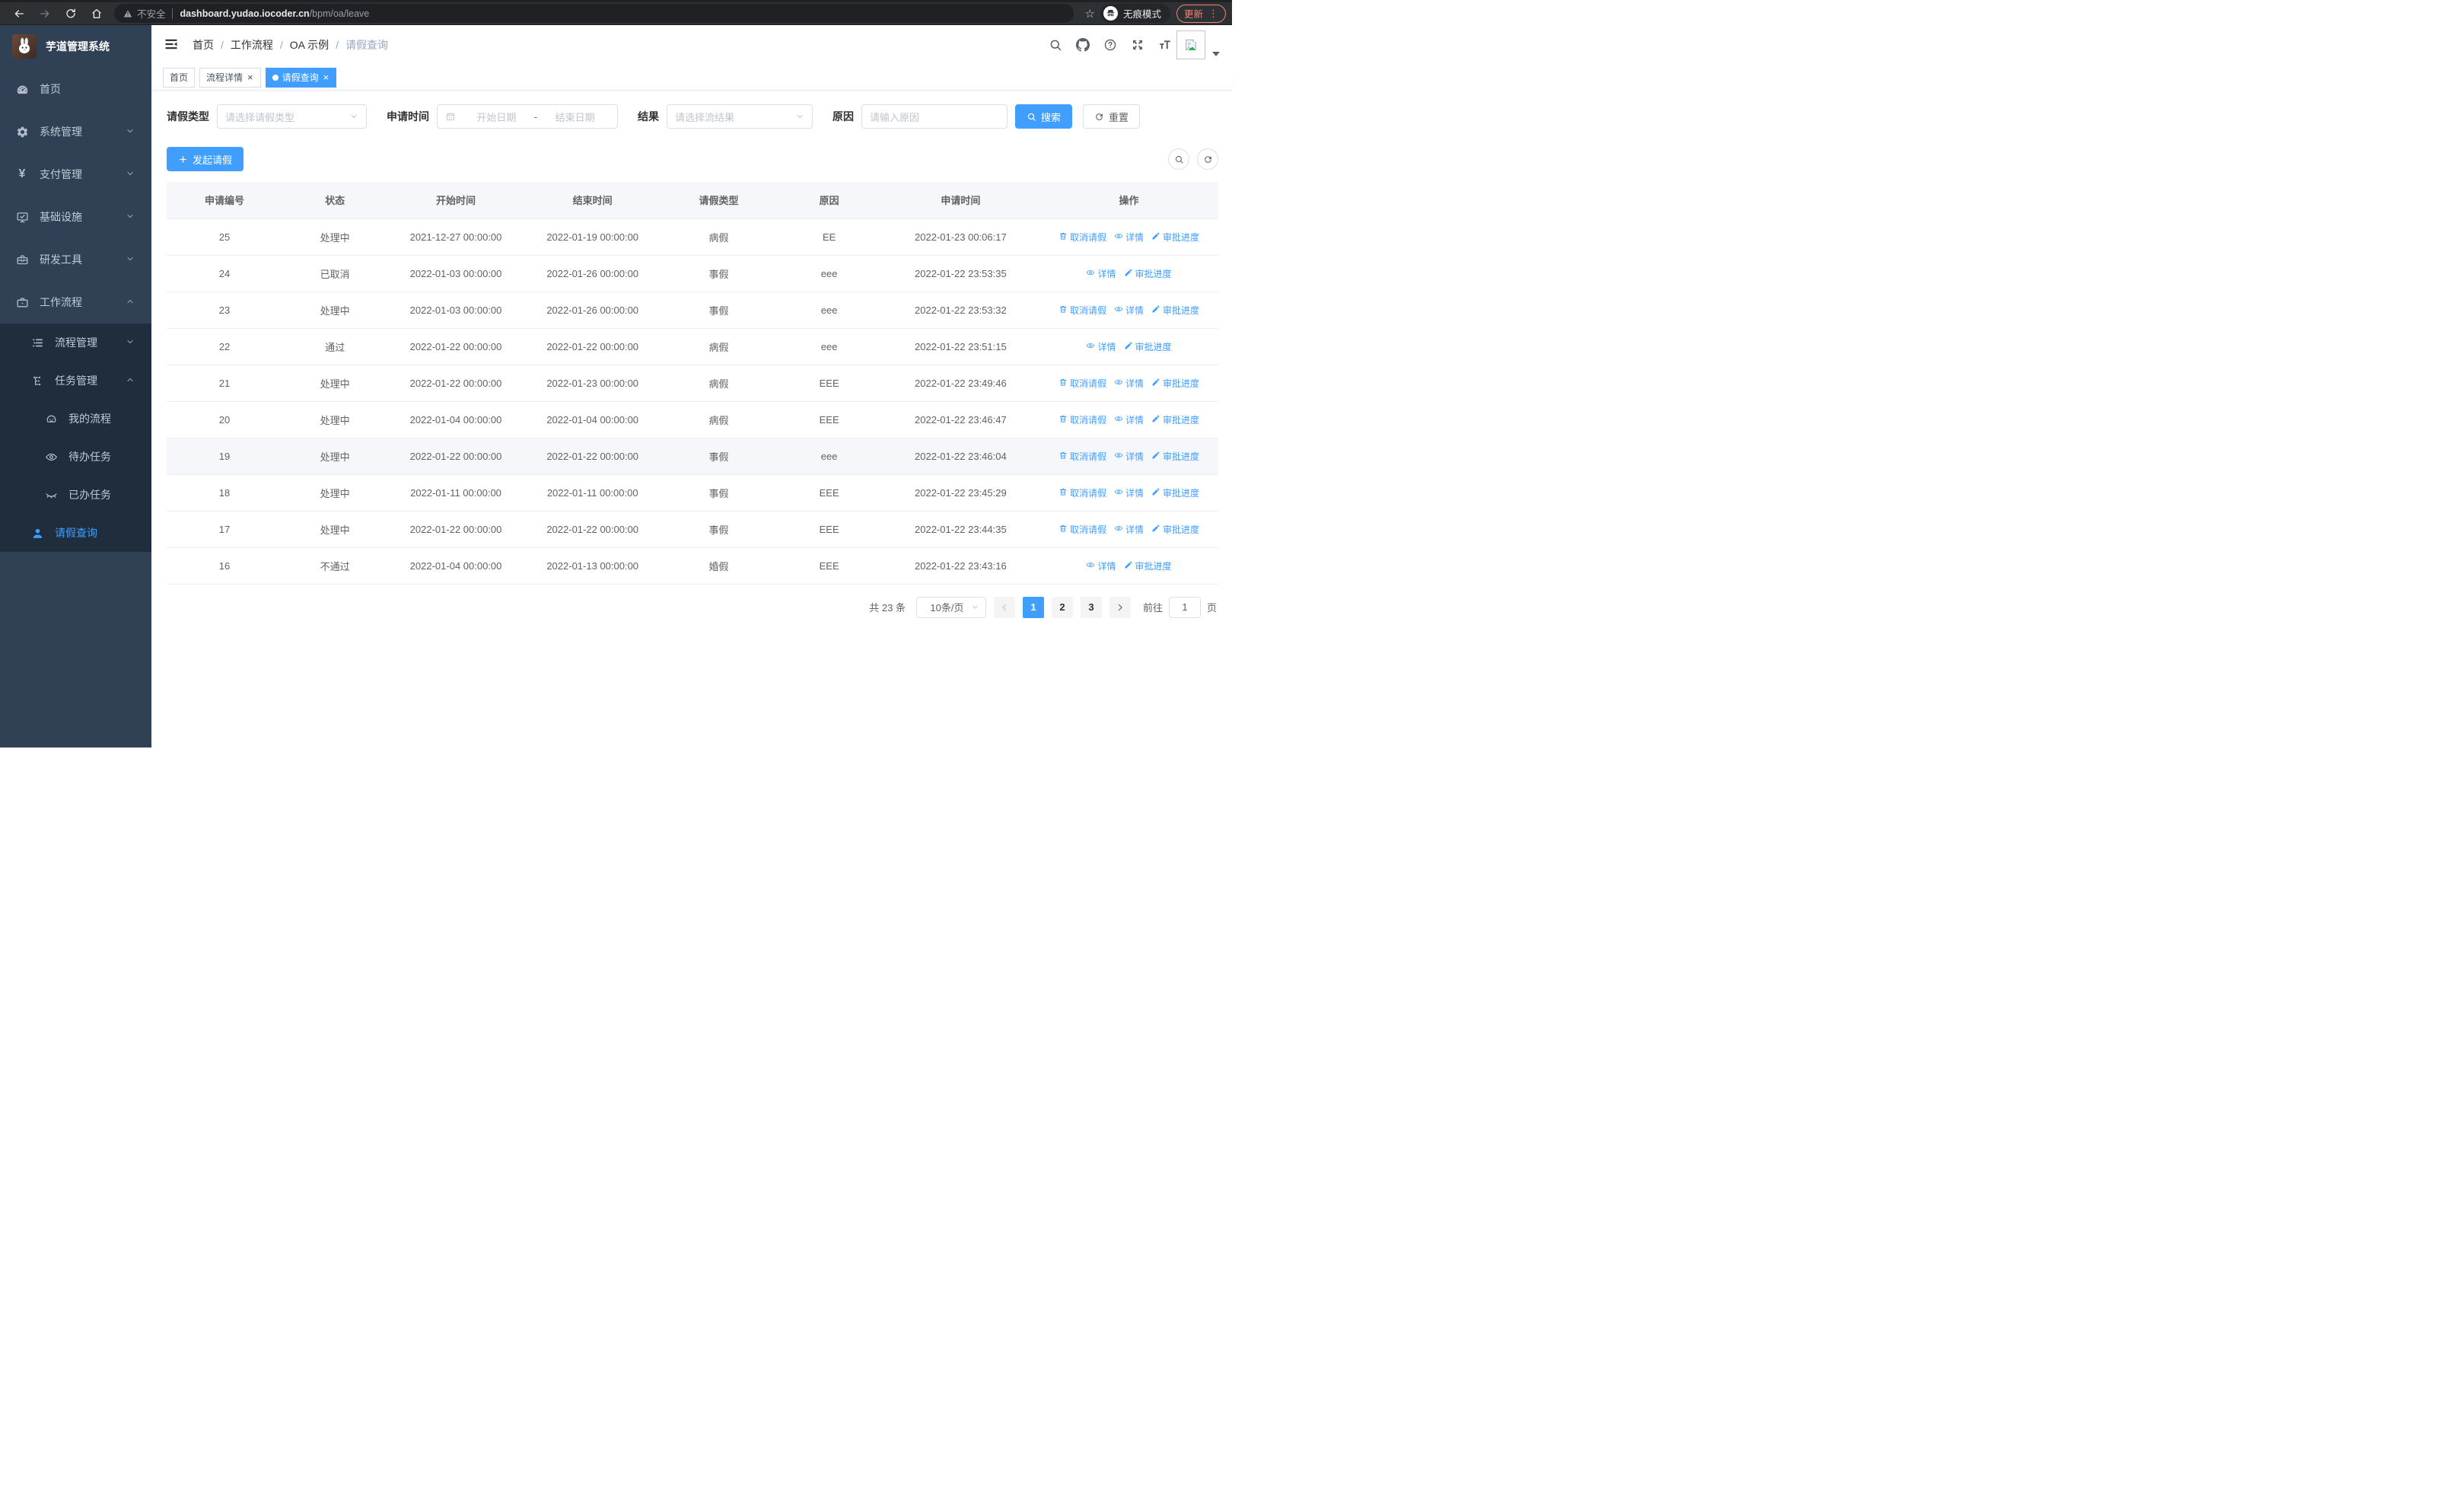 The image size is (2464, 1495). What do you see at coordinates (75, 260) in the screenshot?
I see `sidebar-item-4: 研发工具` at bounding box center [75, 260].